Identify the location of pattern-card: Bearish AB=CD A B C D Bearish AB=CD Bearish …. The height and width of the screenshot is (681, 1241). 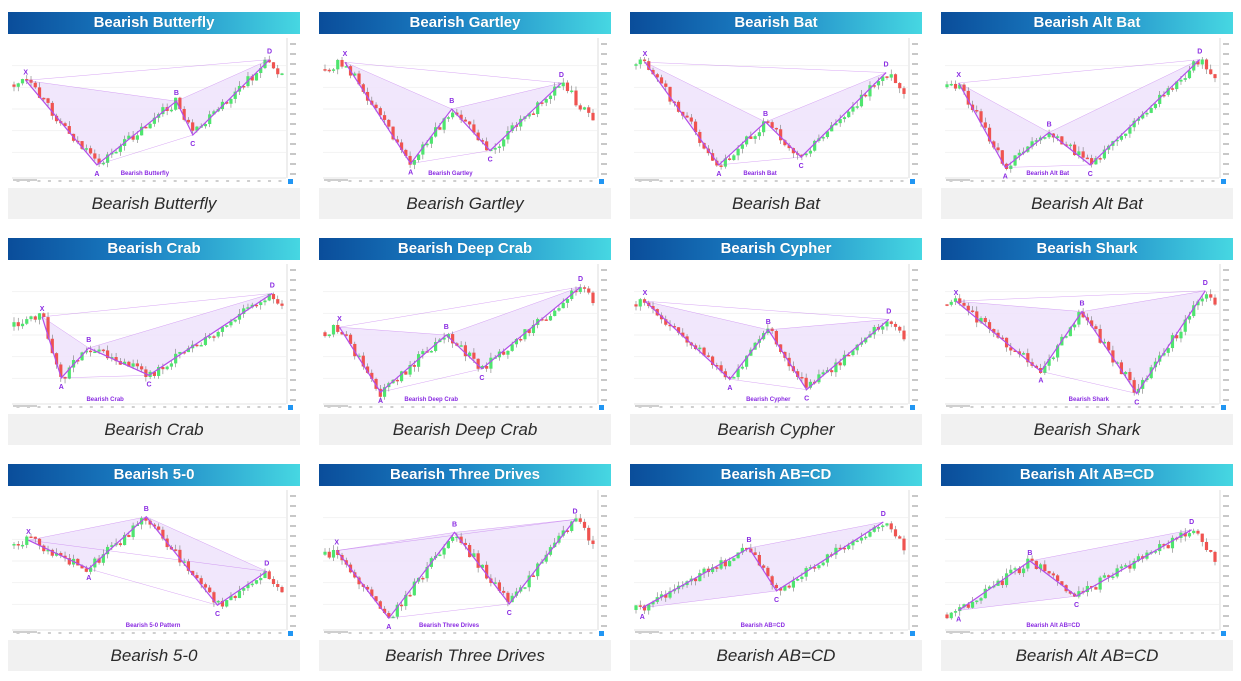
(776, 567).